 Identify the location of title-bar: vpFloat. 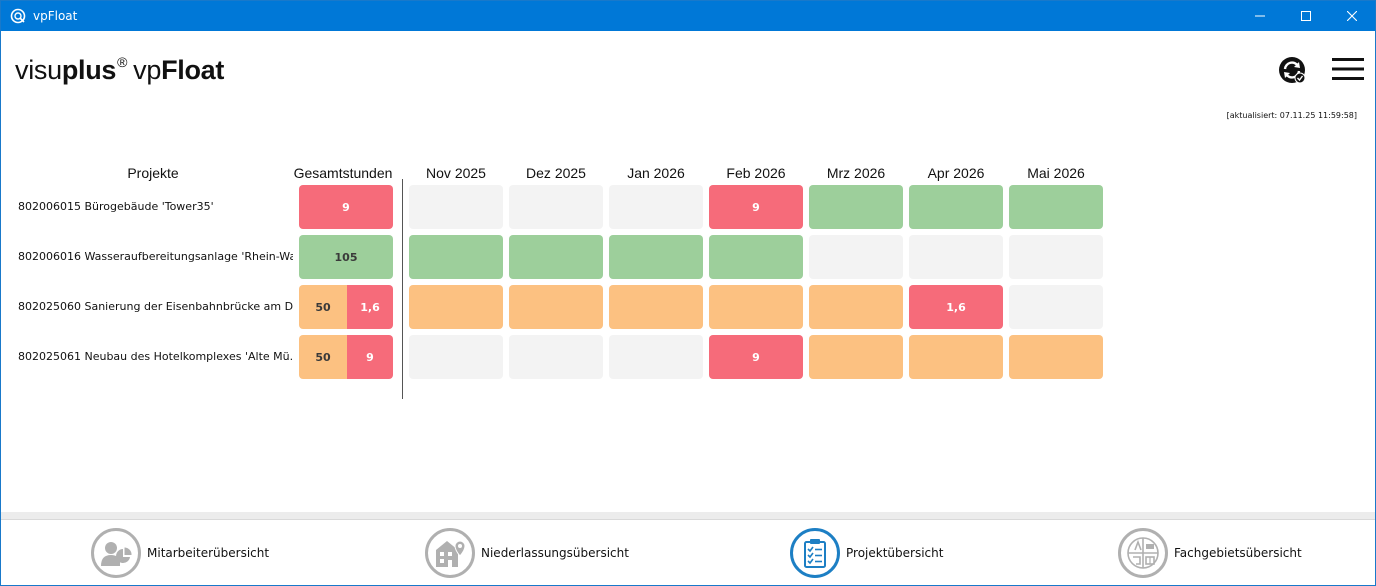
(688, 16).